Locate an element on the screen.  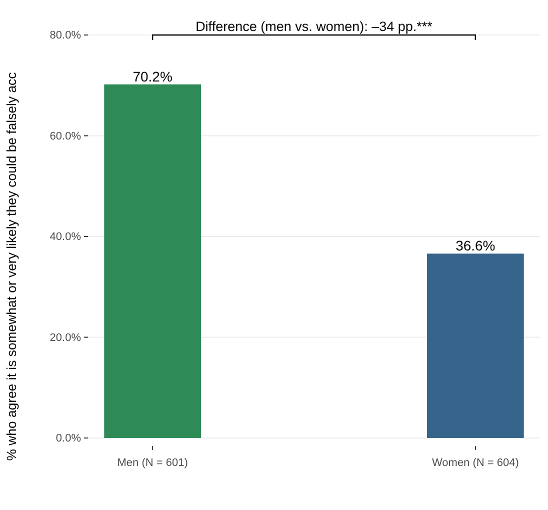
text: Difference (men vs. women): –34 pp.*** is located at coordinates (315, 26).